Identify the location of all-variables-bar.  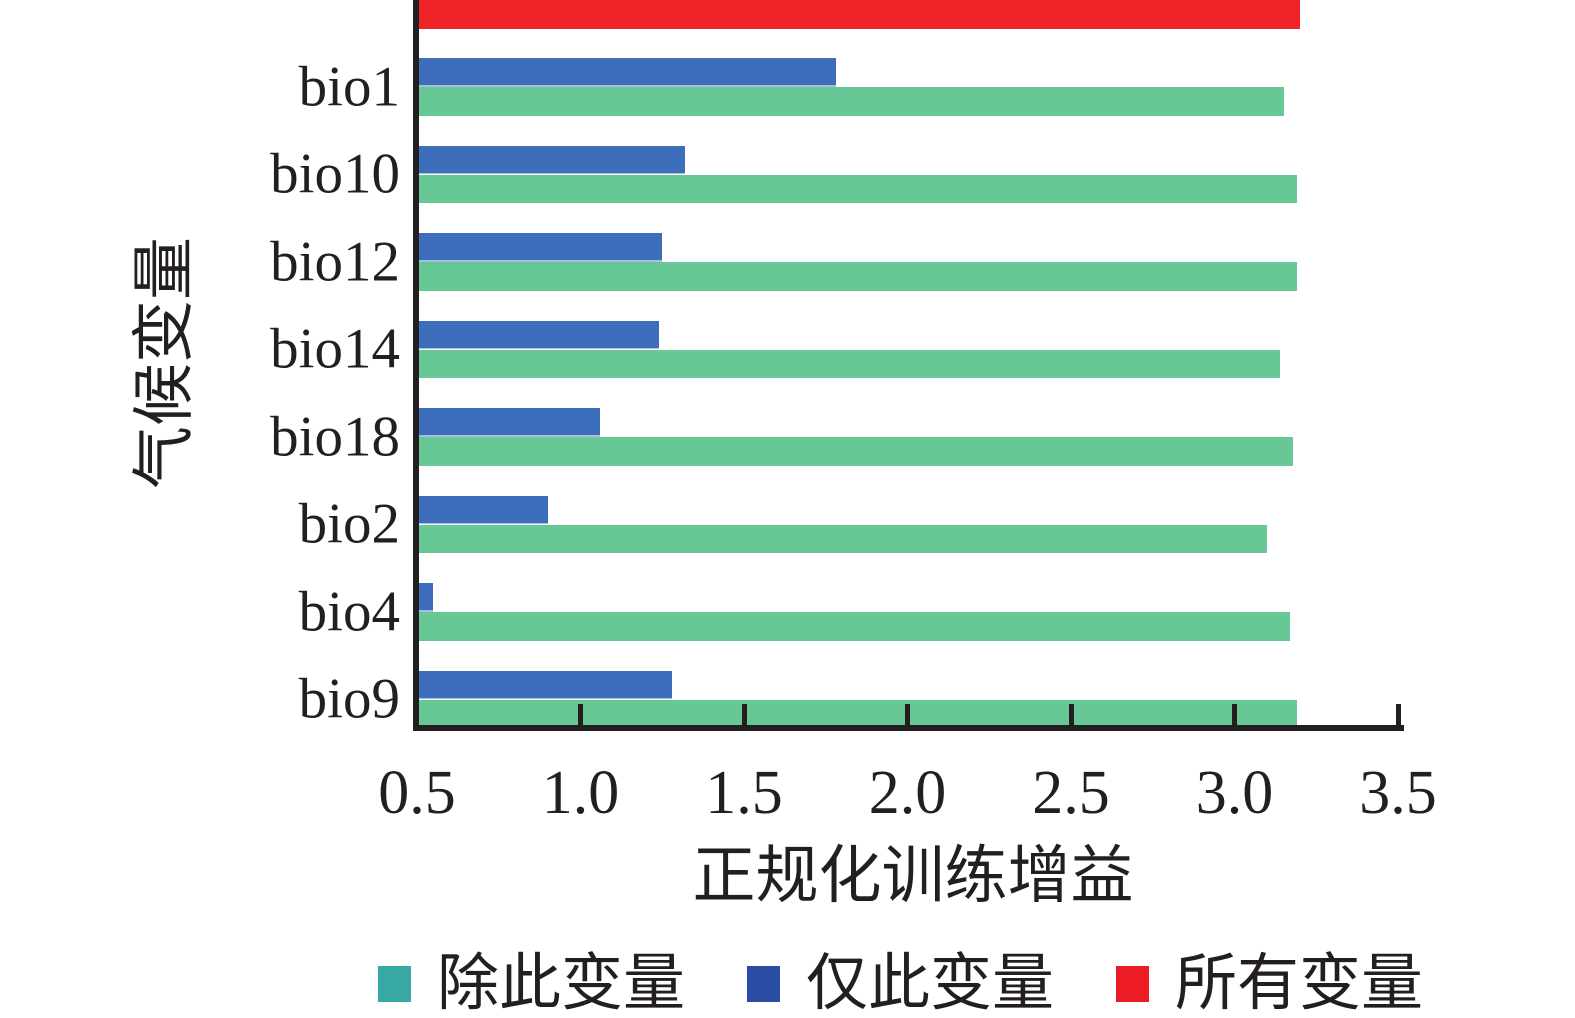
(859, 14).